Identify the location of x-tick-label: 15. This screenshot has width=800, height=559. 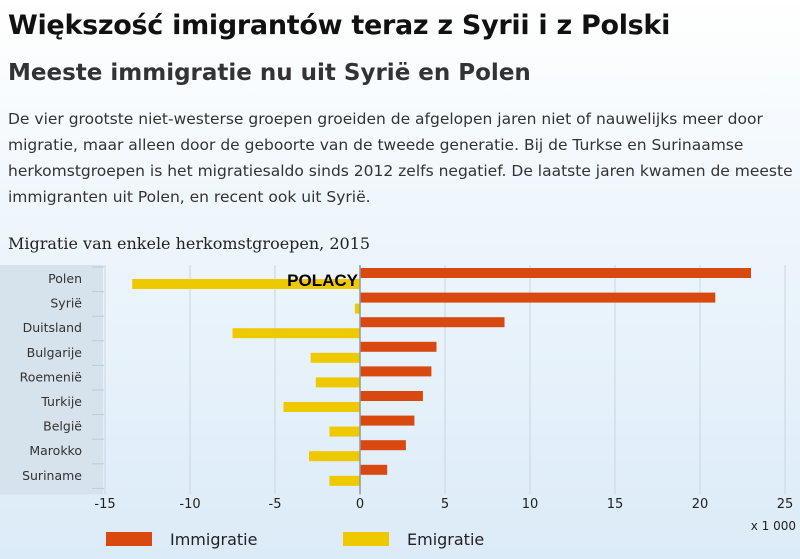
(615, 504).